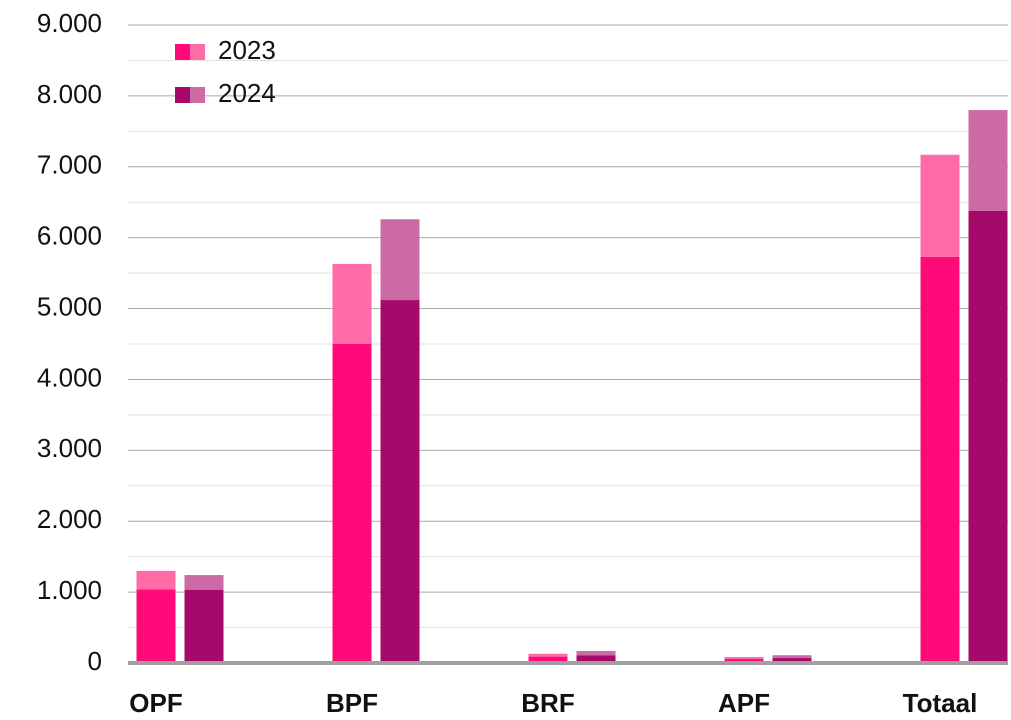  What do you see at coordinates (69, 94) in the screenshot?
I see `y-tick-label: 8.000` at bounding box center [69, 94].